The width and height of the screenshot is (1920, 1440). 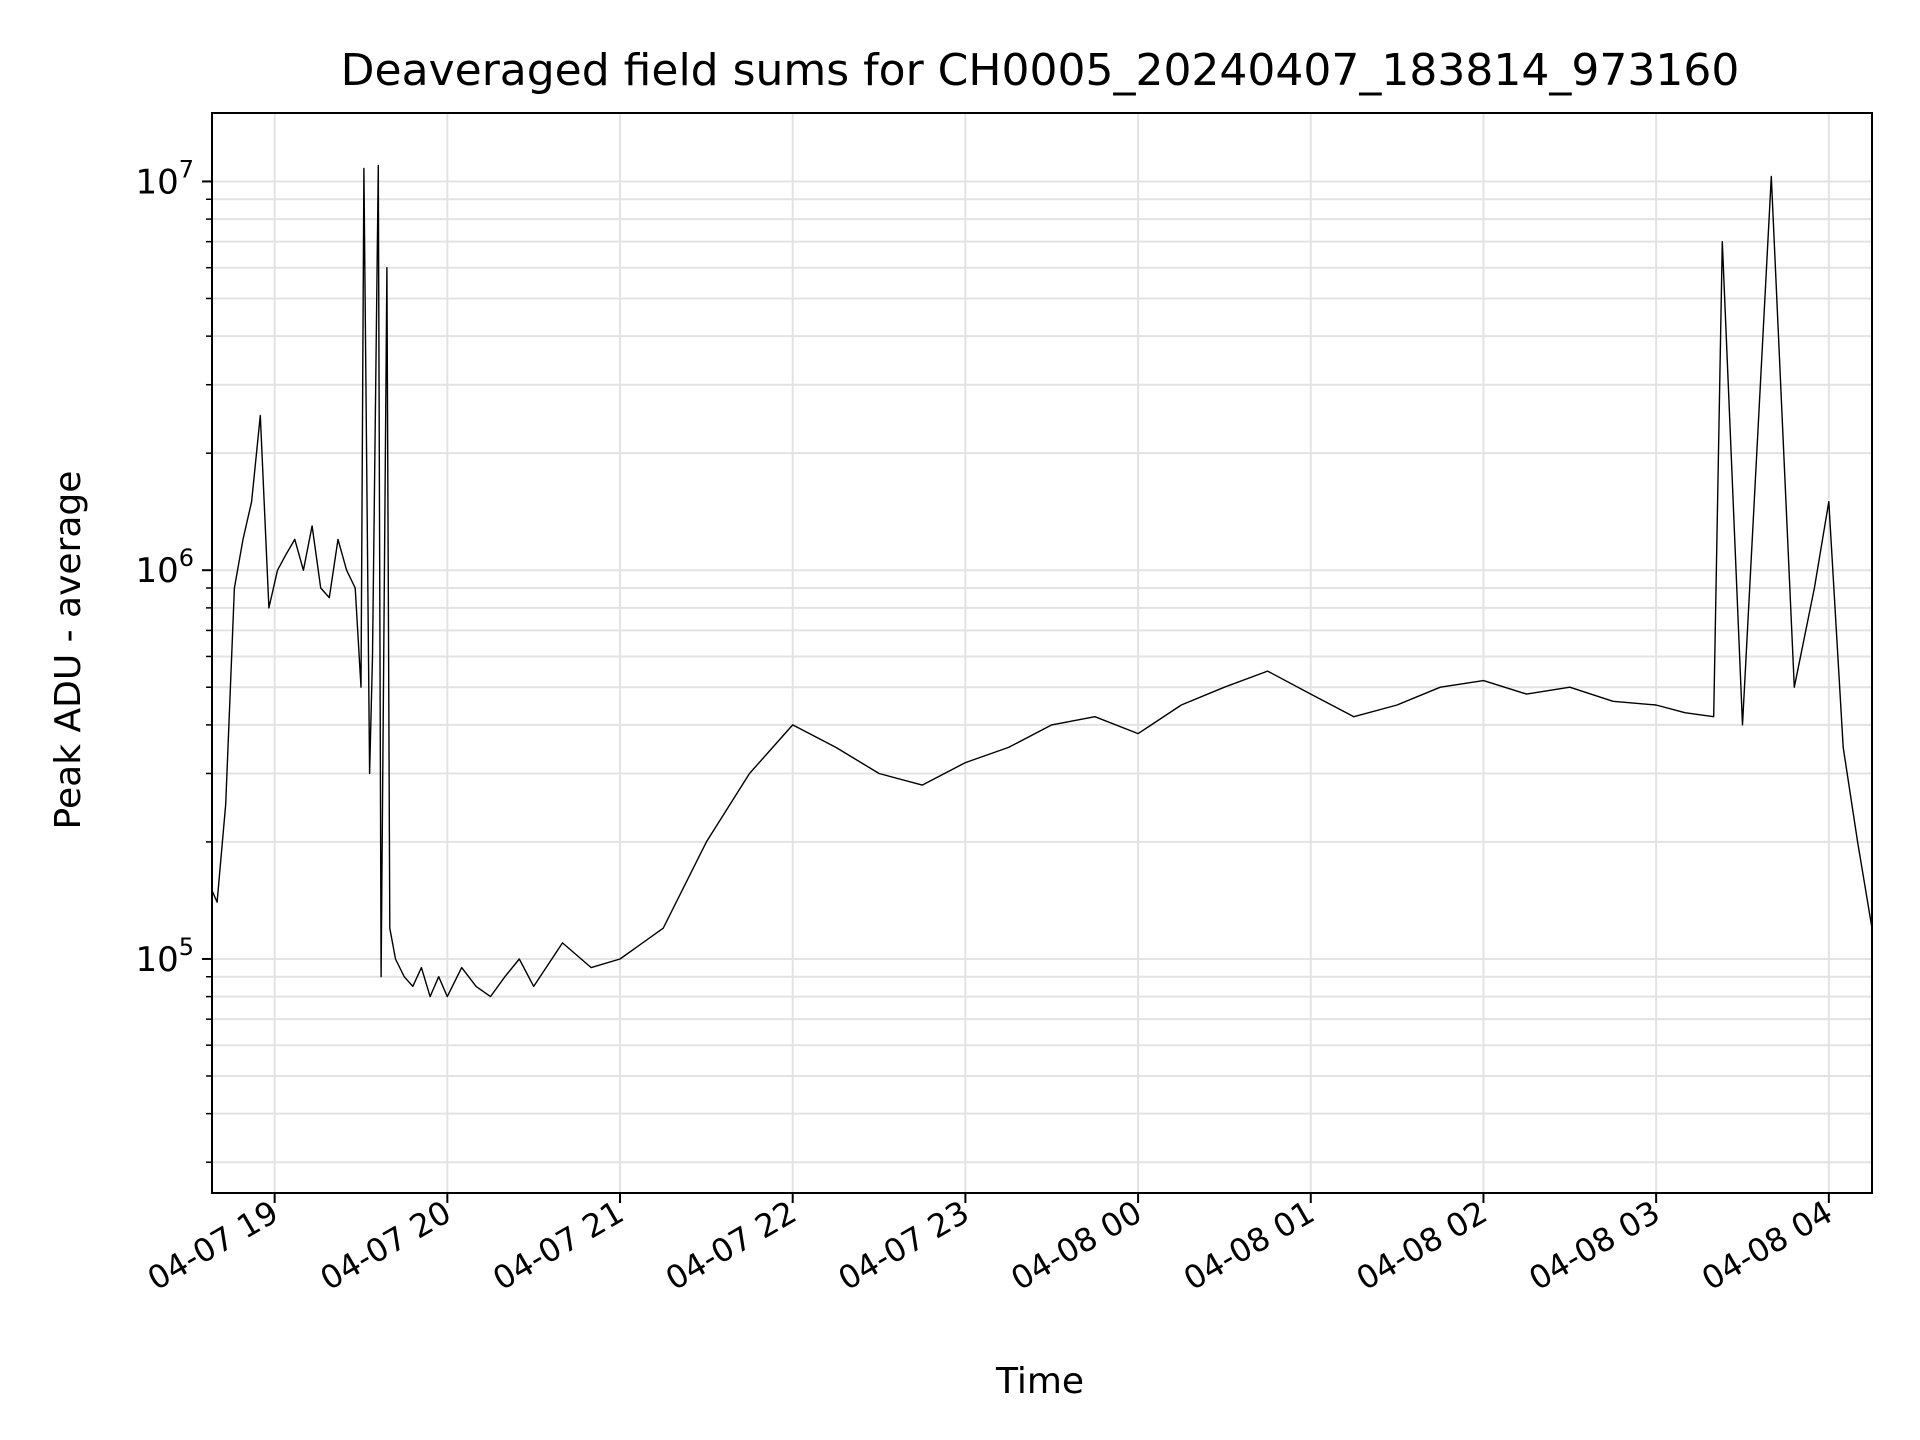 What do you see at coordinates (186, 558) in the screenshot?
I see `y-tick-exponent: 6` at bounding box center [186, 558].